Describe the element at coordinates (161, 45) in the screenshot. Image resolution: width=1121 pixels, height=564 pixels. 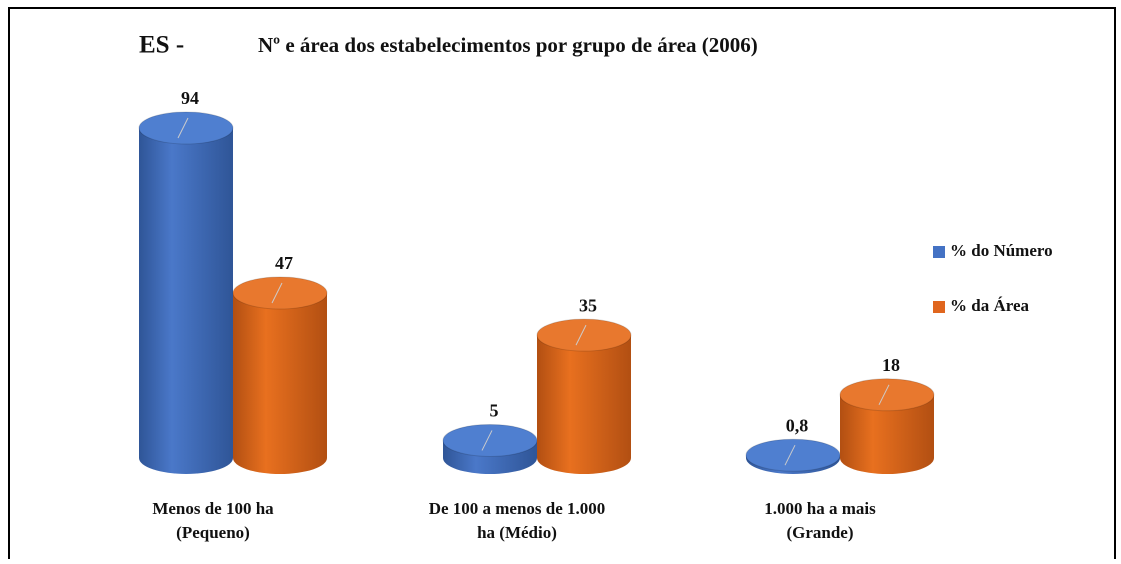
I see `chart-title-prefix: ES -` at that location.